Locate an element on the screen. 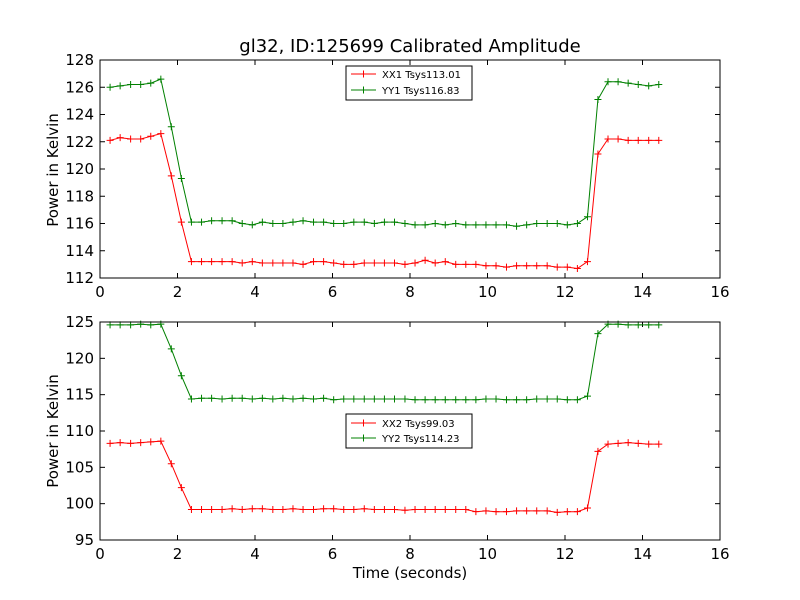  legend-label-xx2: XX2 Tsys99.03 is located at coordinates (418, 424).